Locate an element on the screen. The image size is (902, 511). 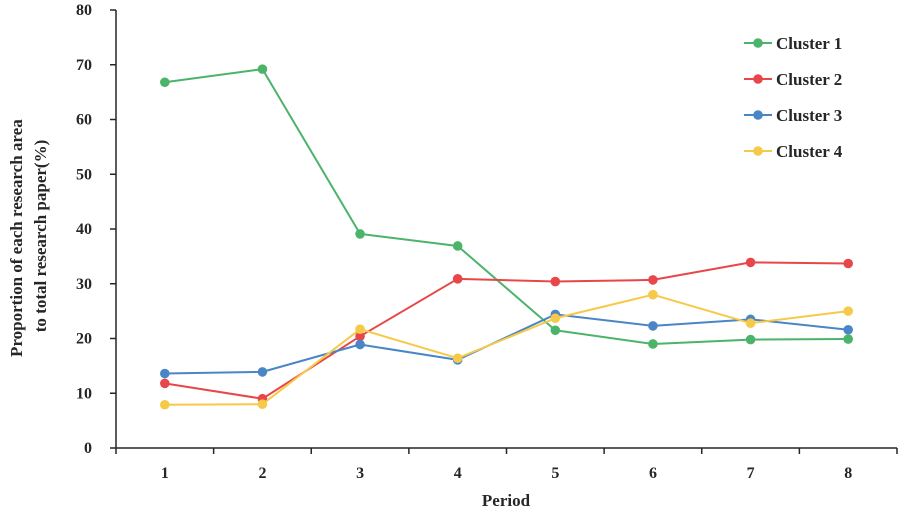
y-tick-label: 10 is located at coordinates (84, 393).